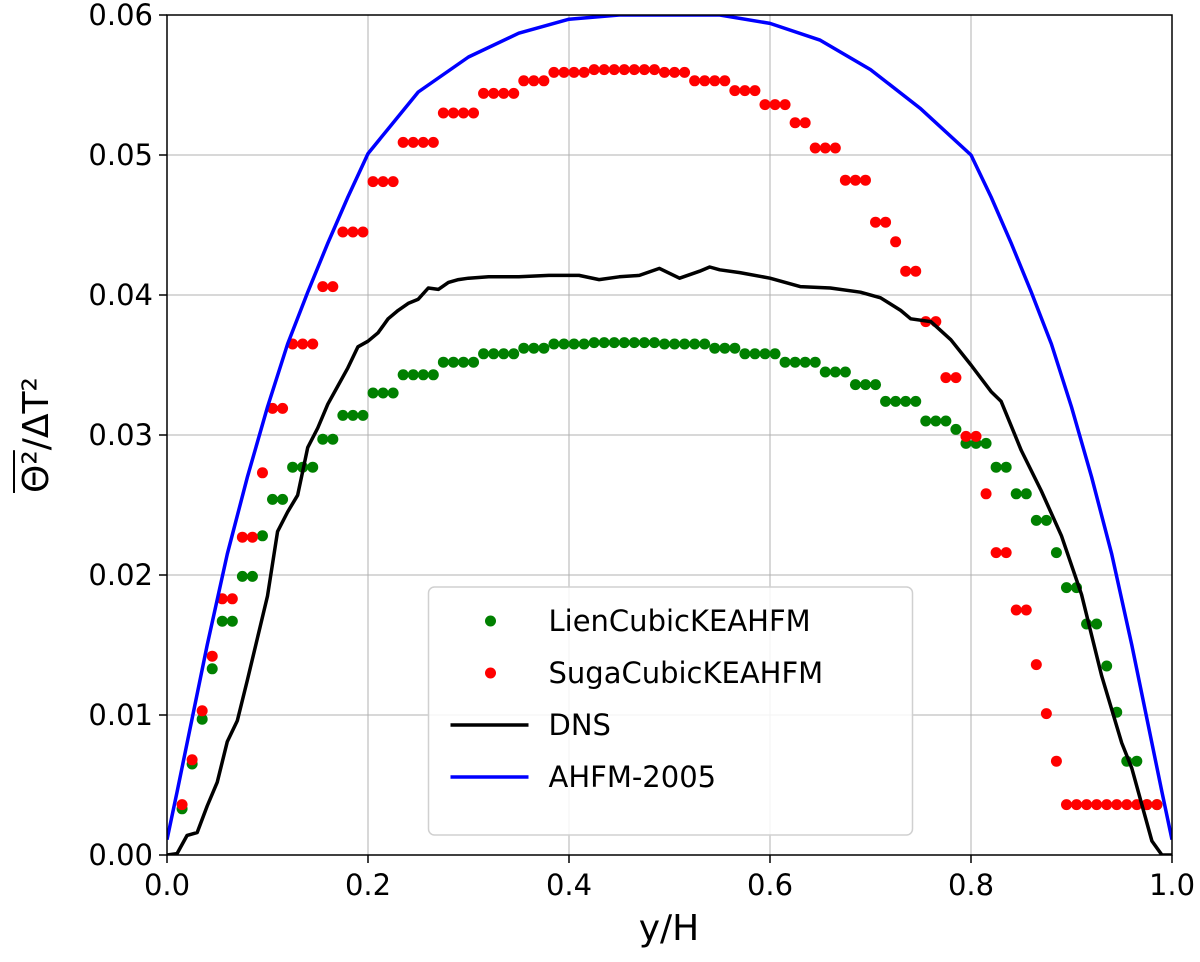 The height and width of the screenshot is (962, 1200). I want to click on y-tick-label: 0.05, so click(120, 155).